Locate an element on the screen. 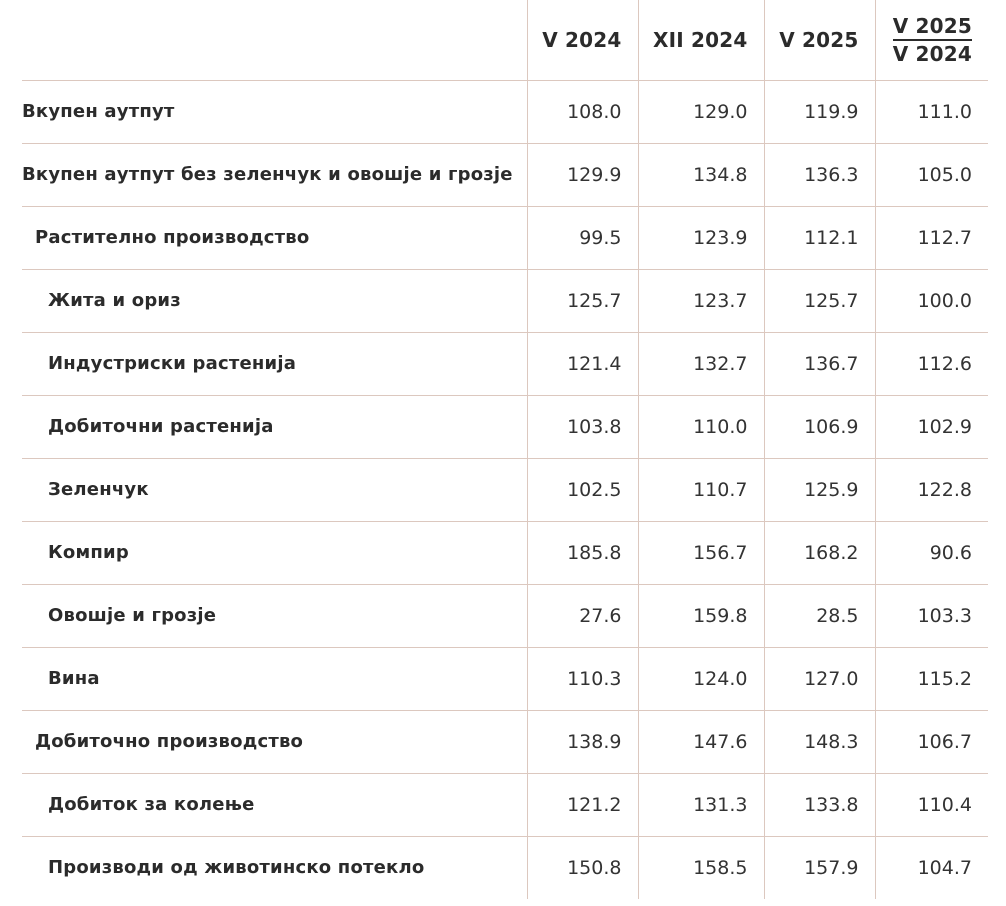 Image resolution: width=1006 pixels, height=906 pixels. value-cell: 111.0 is located at coordinates (931, 112).